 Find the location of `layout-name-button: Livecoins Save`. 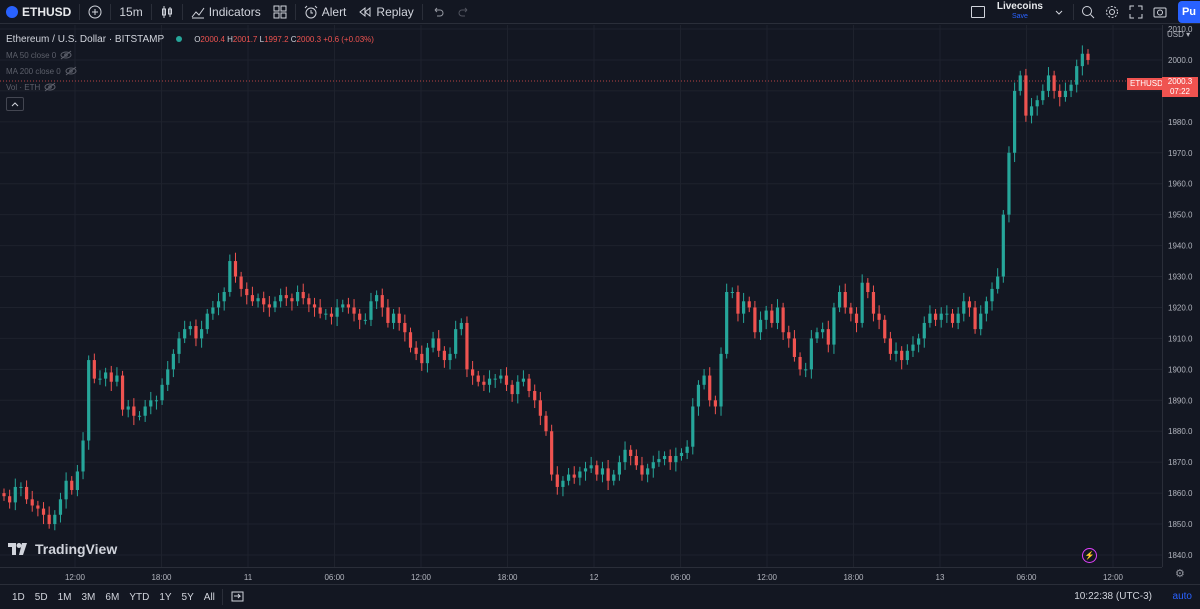

layout-name-button: Livecoins Save is located at coordinates (1020, 12).